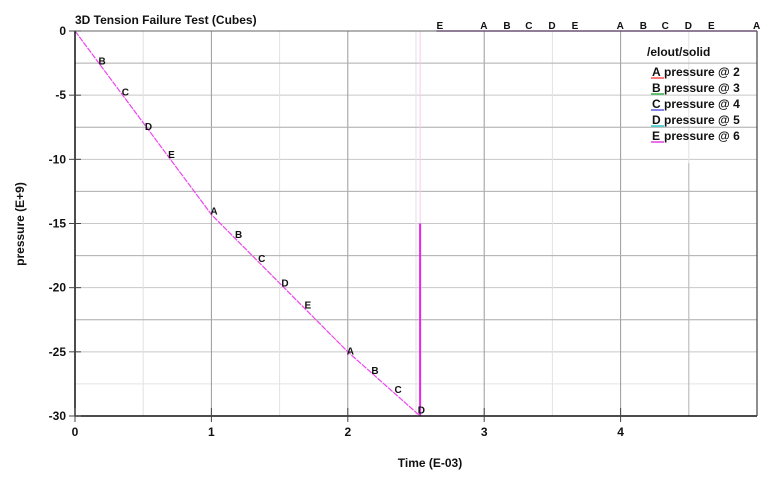  I want to click on x-tick-label: 2, so click(347, 432).